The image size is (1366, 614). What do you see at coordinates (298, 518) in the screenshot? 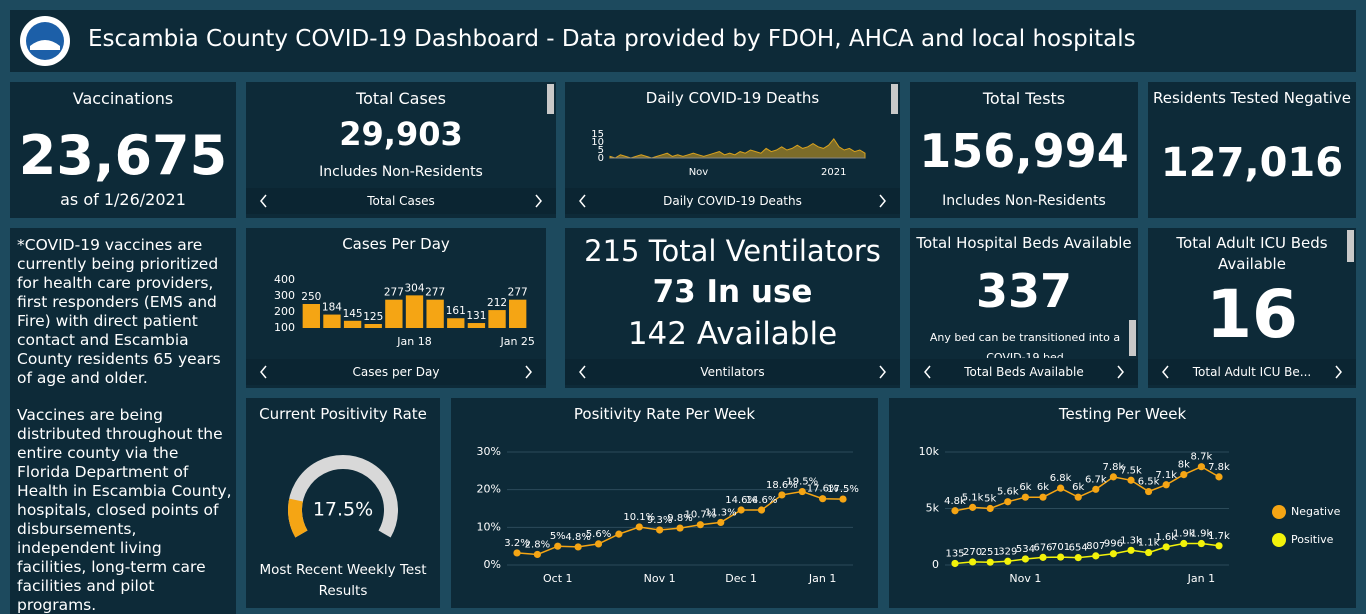
I see `gauge-fill` at bounding box center [298, 518].